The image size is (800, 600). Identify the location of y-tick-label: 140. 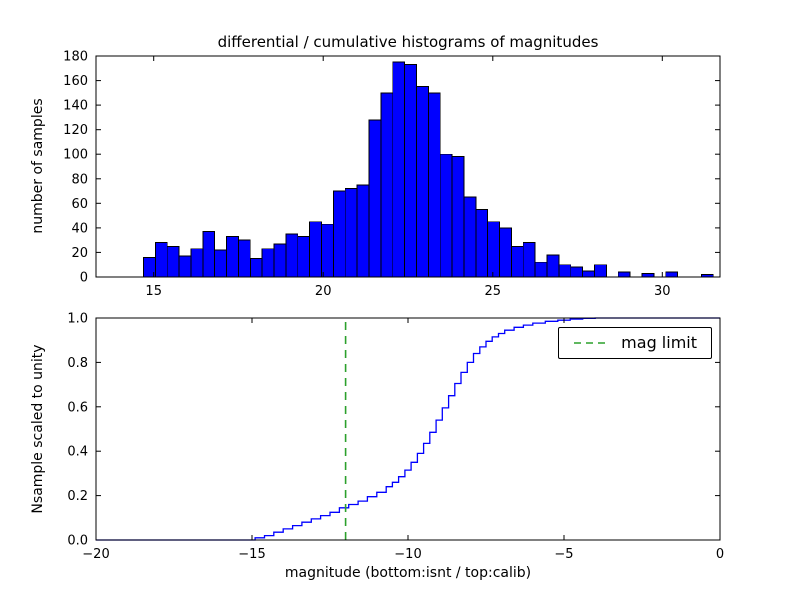
(75, 106).